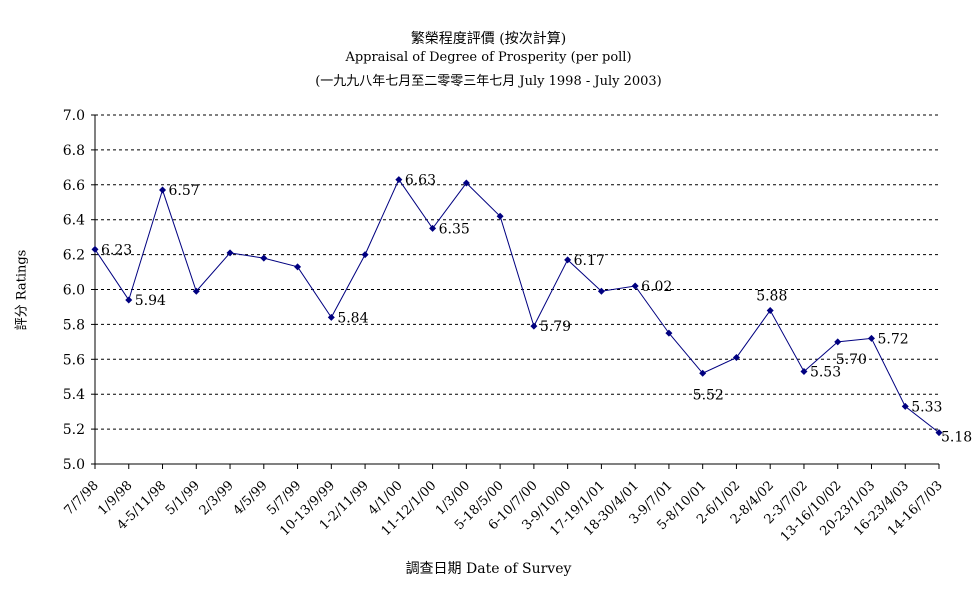  I want to click on y-tick-label: 6.8, so click(74, 151).